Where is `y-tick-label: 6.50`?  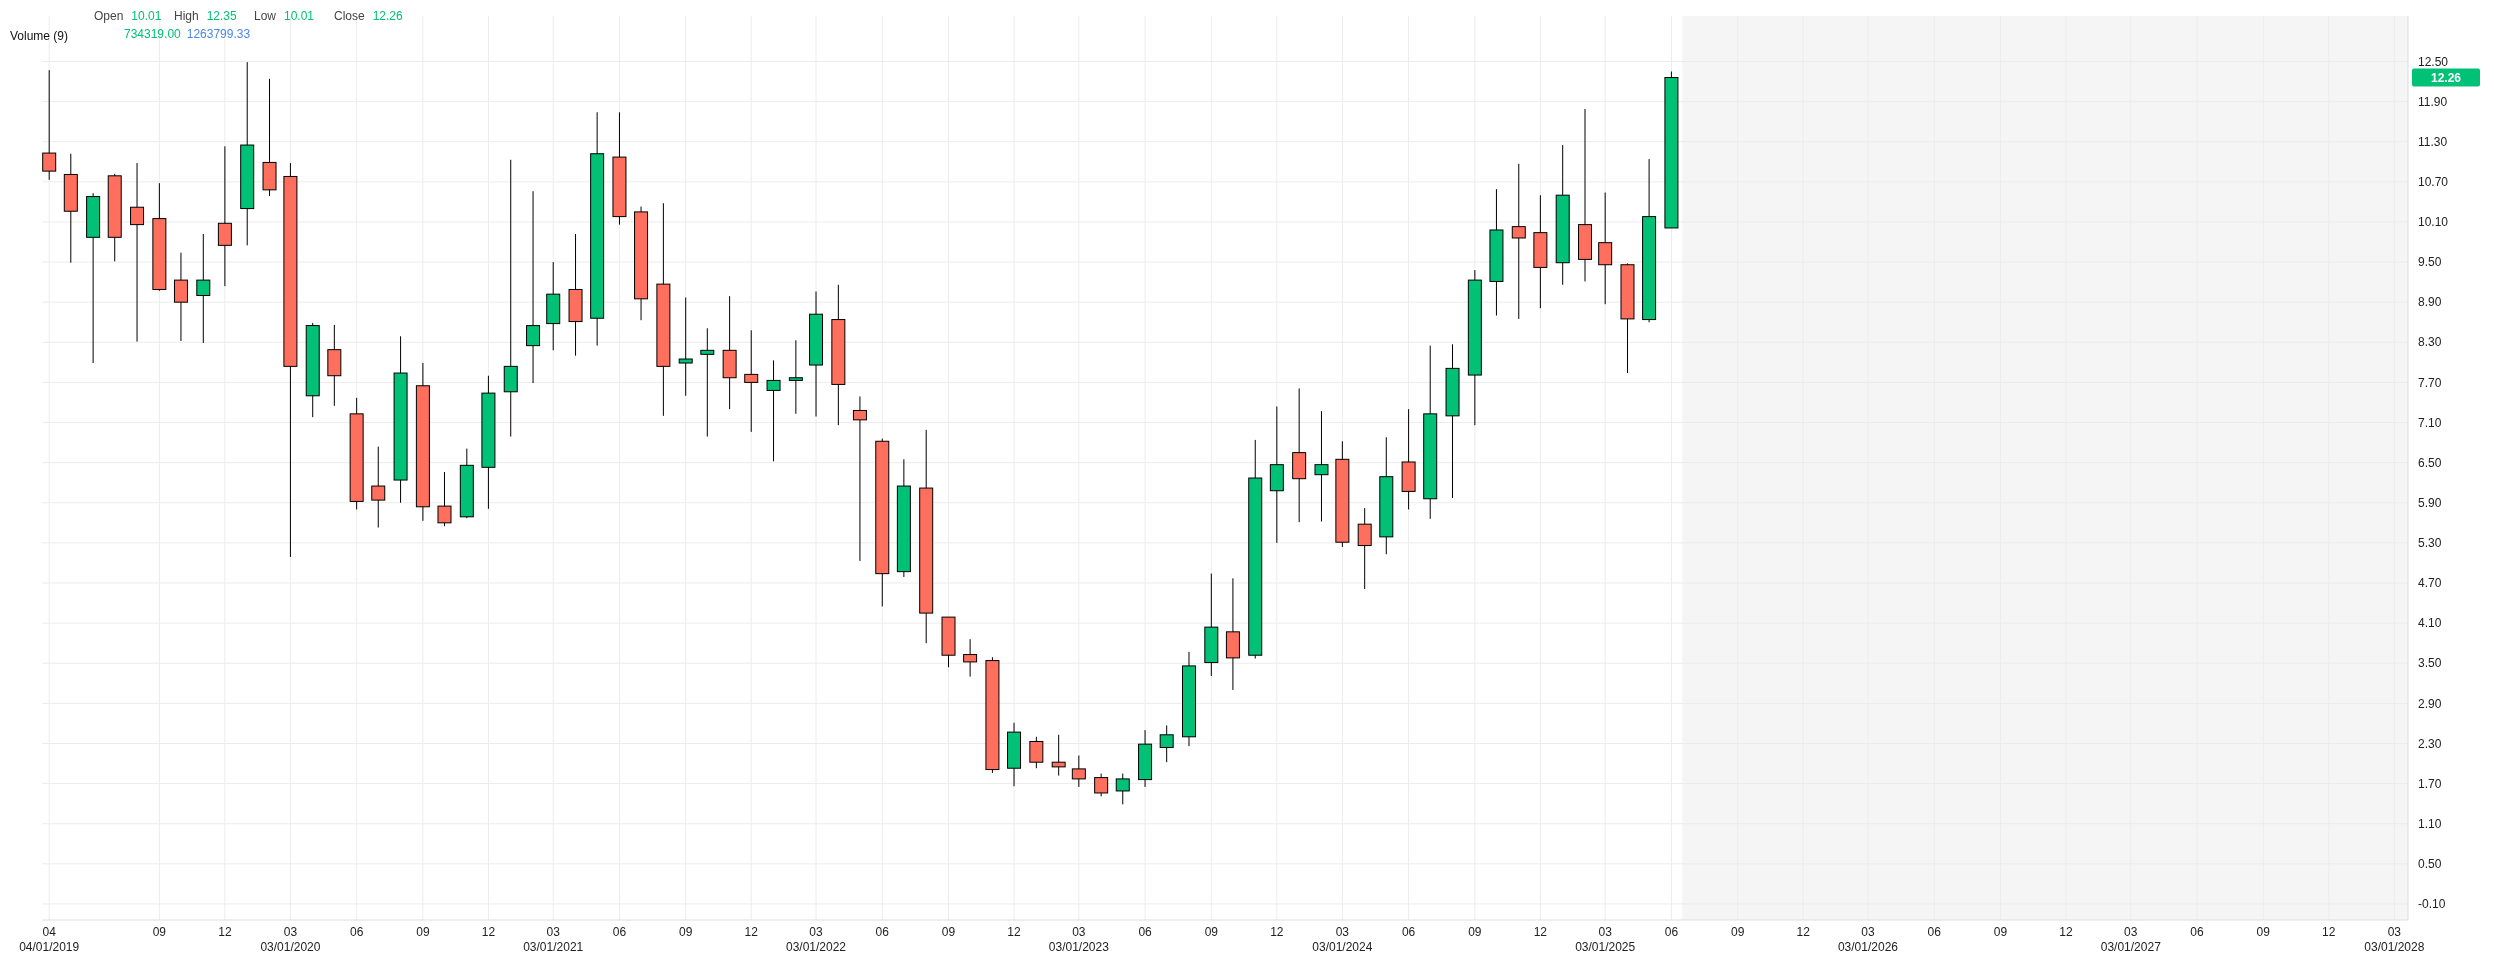 y-tick-label: 6.50 is located at coordinates (2430, 462).